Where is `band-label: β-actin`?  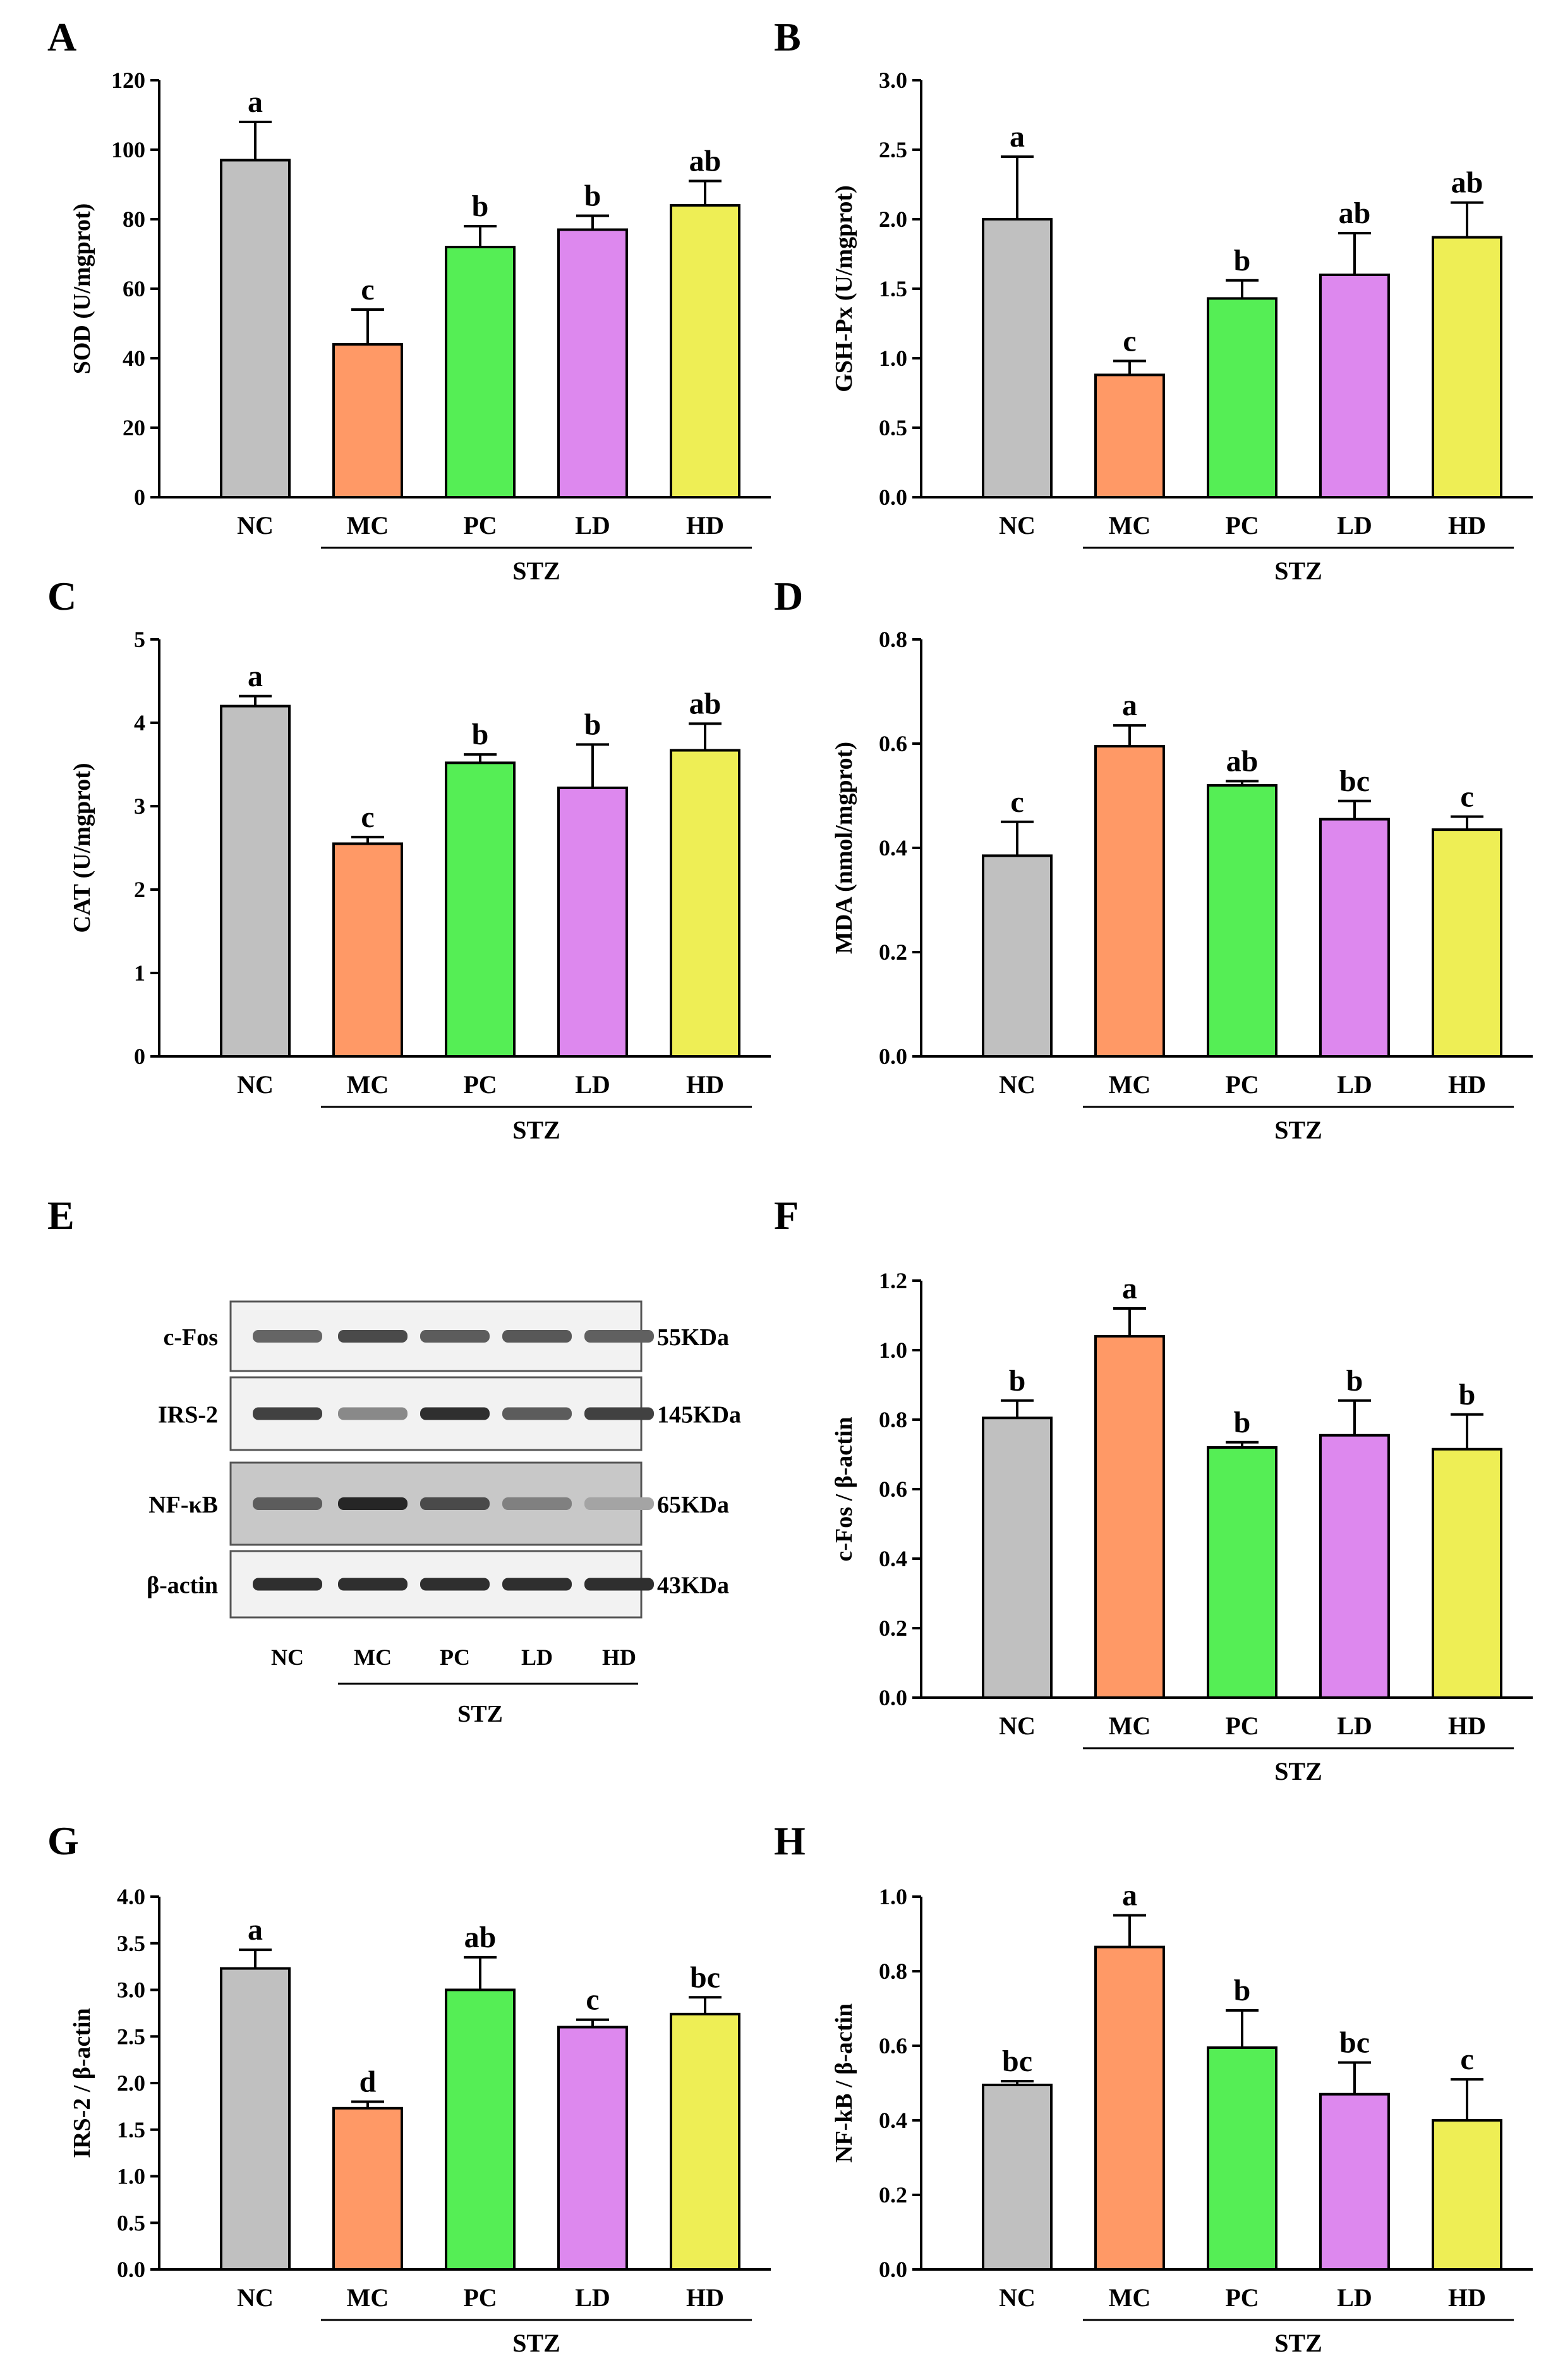
band-label: β-actin is located at coordinates (182, 1586).